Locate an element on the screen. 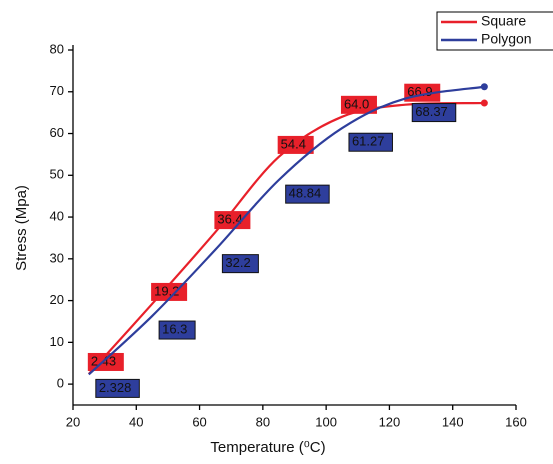  data-label: 16.3 is located at coordinates (174, 328).